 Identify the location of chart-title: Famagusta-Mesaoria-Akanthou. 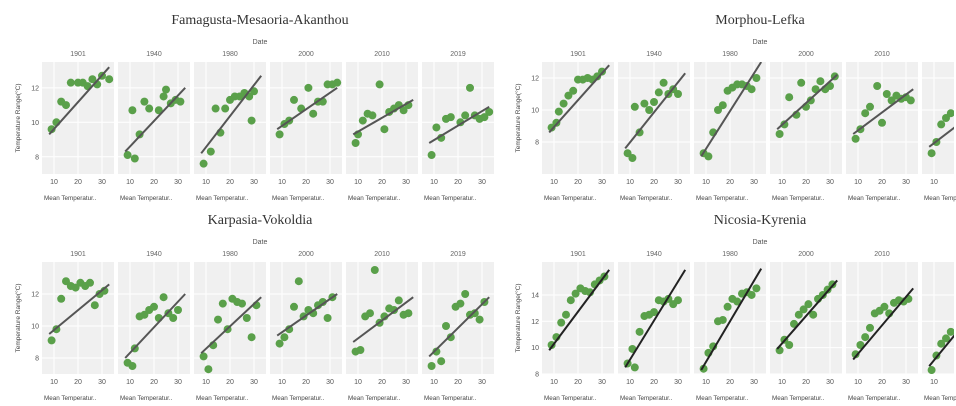
(259, 20).